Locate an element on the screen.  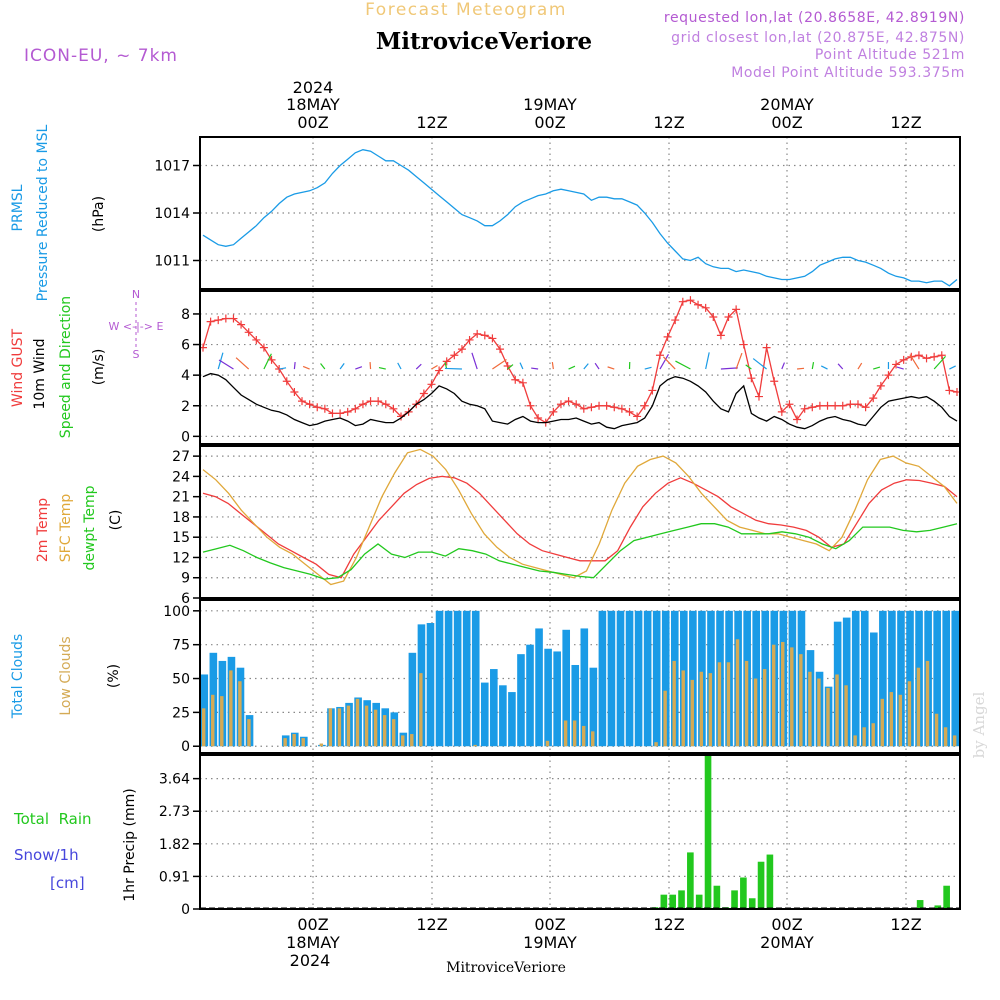
clouds-panel: 0 25 50 75 100 is located at coordinates (562, 677).